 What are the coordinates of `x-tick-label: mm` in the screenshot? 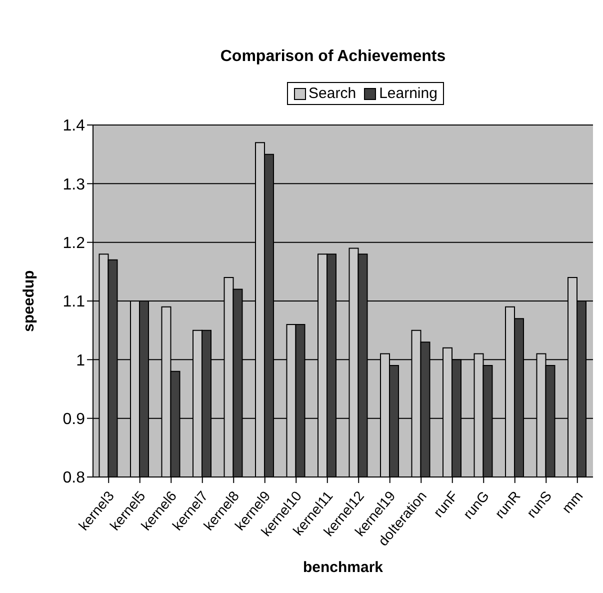 It's located at (572, 502).